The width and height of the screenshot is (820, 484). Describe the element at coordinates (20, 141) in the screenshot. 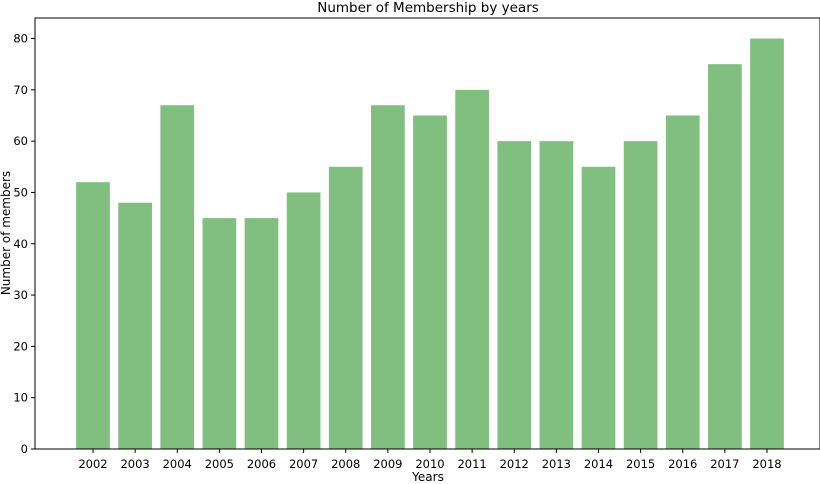

I see `y-tick-label: 60` at that location.